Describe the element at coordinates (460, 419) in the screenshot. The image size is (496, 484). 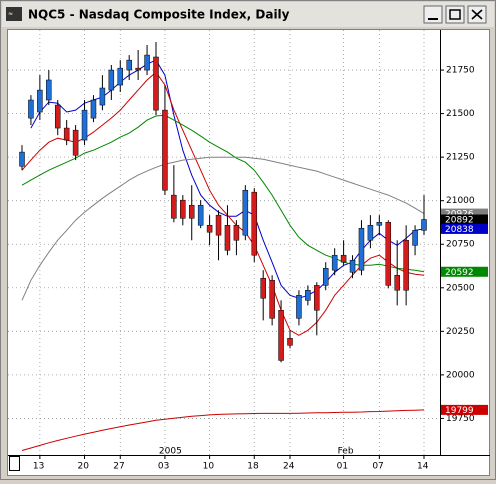
I see `y-tick-label: 19750` at that location.